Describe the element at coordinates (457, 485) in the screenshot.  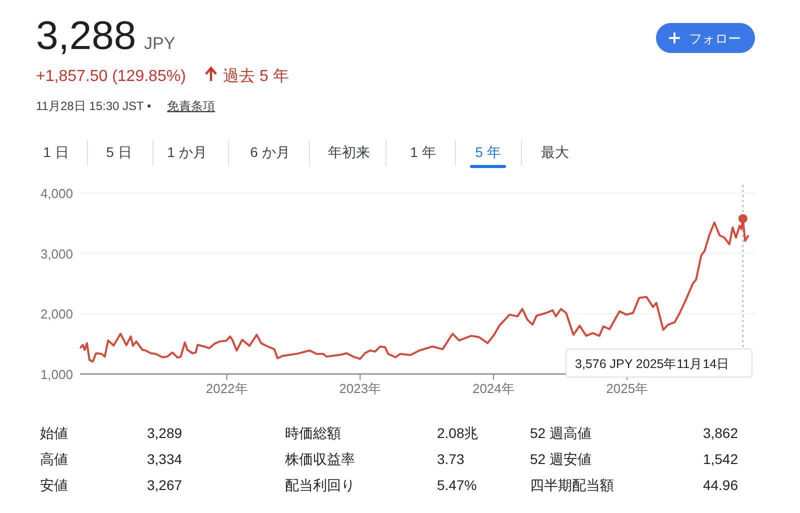
I see `text: 5.47%` at that location.